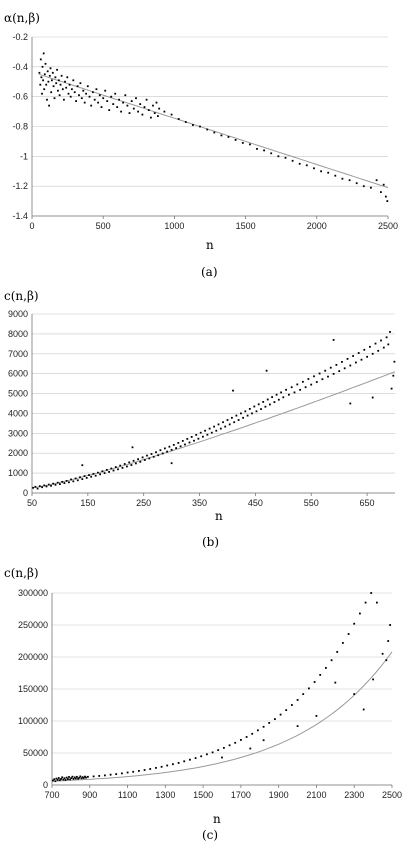  Describe the element at coordinates (317, 226) in the screenshot. I see `chart-a-xtick-label: 2000` at that location.